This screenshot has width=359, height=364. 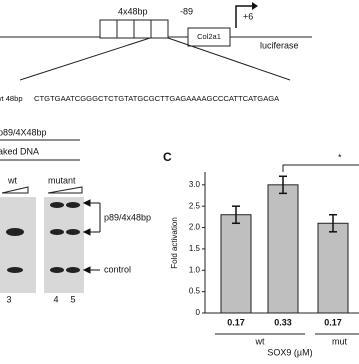 I want to click on significance-label: *, so click(x=340, y=157).